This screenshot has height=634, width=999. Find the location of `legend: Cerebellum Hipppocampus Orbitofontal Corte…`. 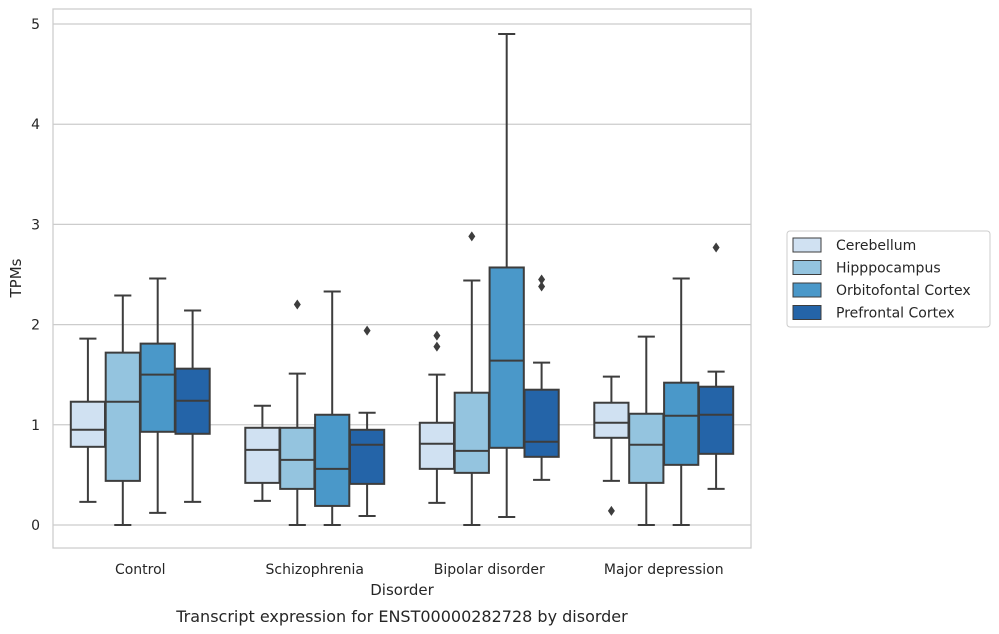

legend: Cerebellum Hipppocampus Orbitofontal Corte… is located at coordinates (888, 279).